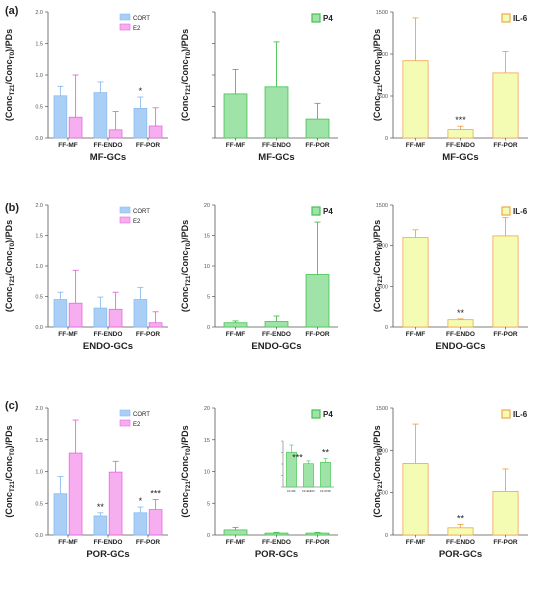 This screenshot has width=550, height=595. I want to click on x-axis-label: MF-GCs, so click(276, 157).